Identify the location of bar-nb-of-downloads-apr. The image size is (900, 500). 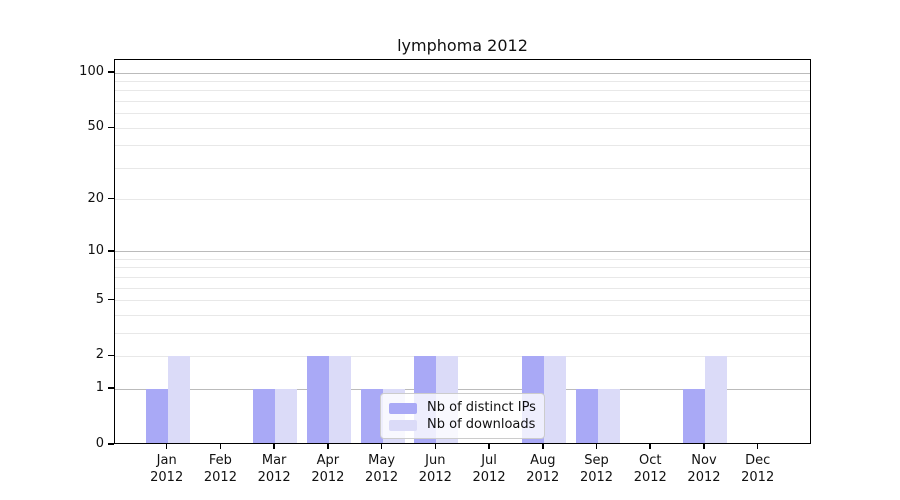
(339, 400).